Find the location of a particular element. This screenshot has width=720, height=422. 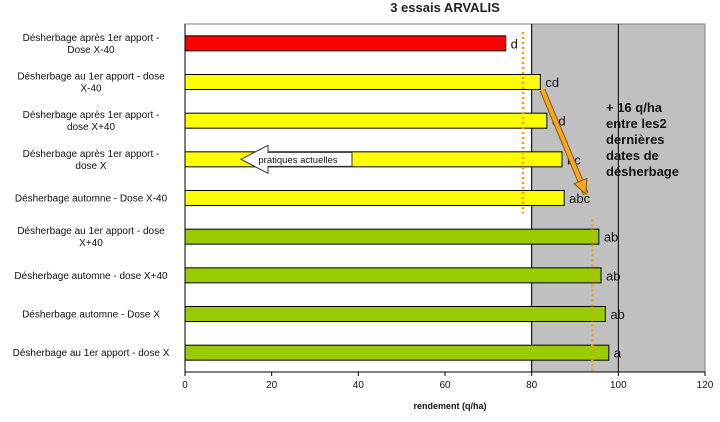

left-arrow is located at coordinates (296, 159).